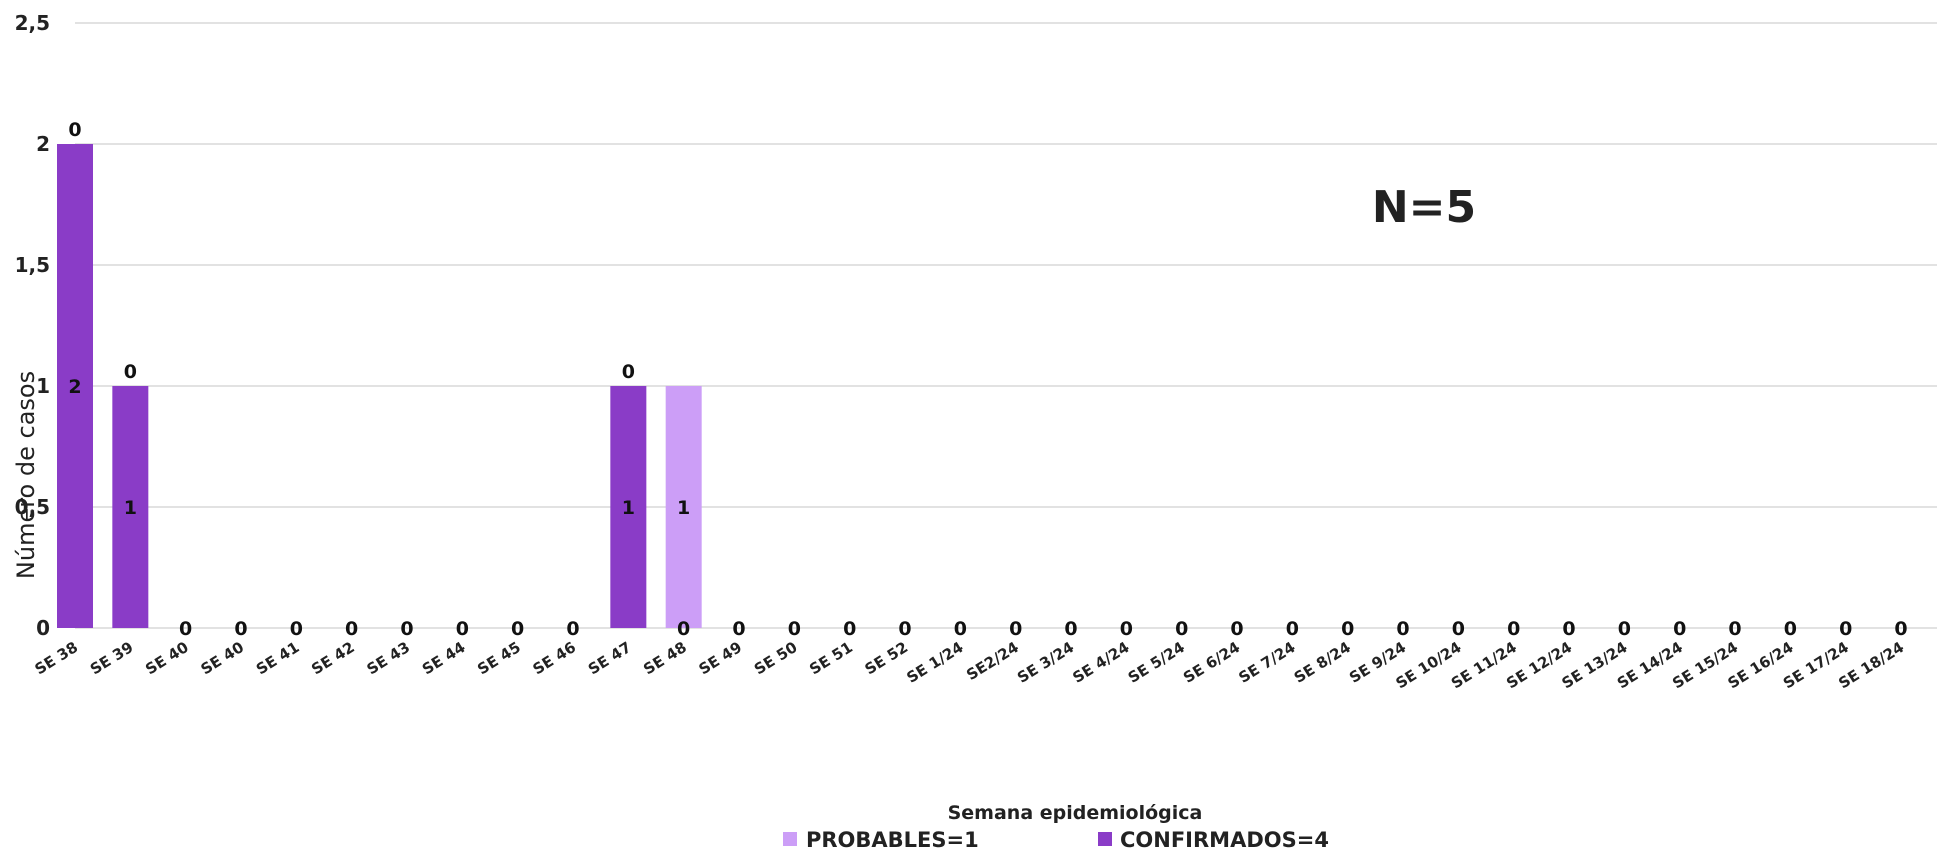  I want to click on y-tick-label: 0, so click(43, 628).